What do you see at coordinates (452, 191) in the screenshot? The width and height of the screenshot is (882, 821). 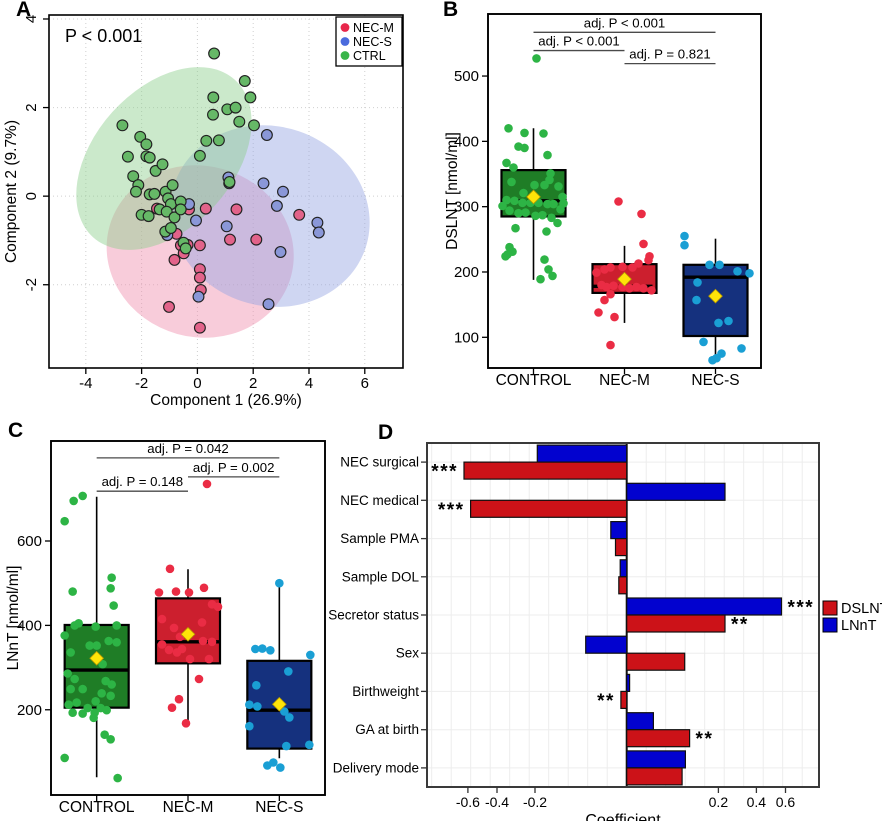 I see `y-axis-title: DSLNT [nmol/ml]` at bounding box center [452, 191].